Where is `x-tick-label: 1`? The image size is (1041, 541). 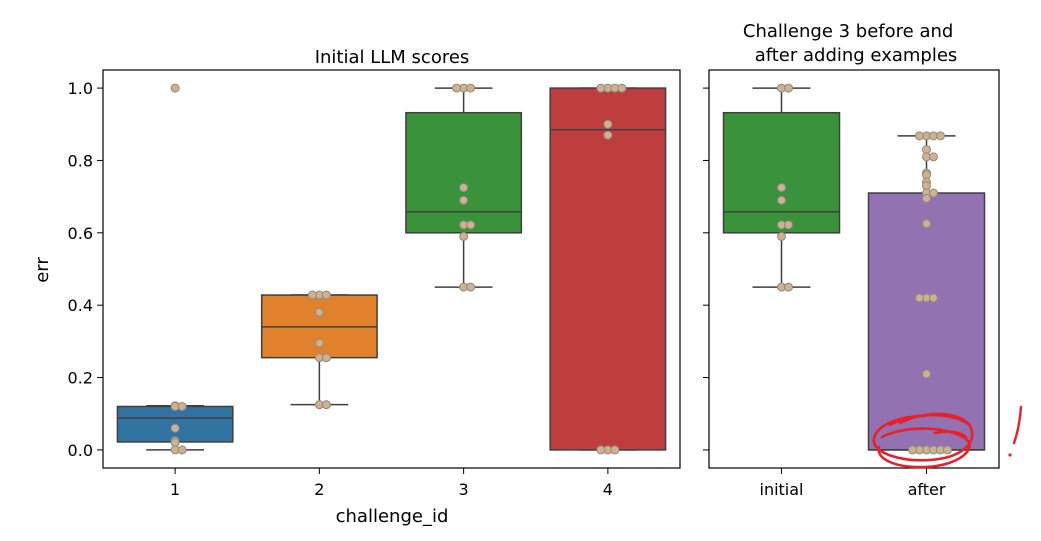
x-tick-label: 1 is located at coordinates (175, 489).